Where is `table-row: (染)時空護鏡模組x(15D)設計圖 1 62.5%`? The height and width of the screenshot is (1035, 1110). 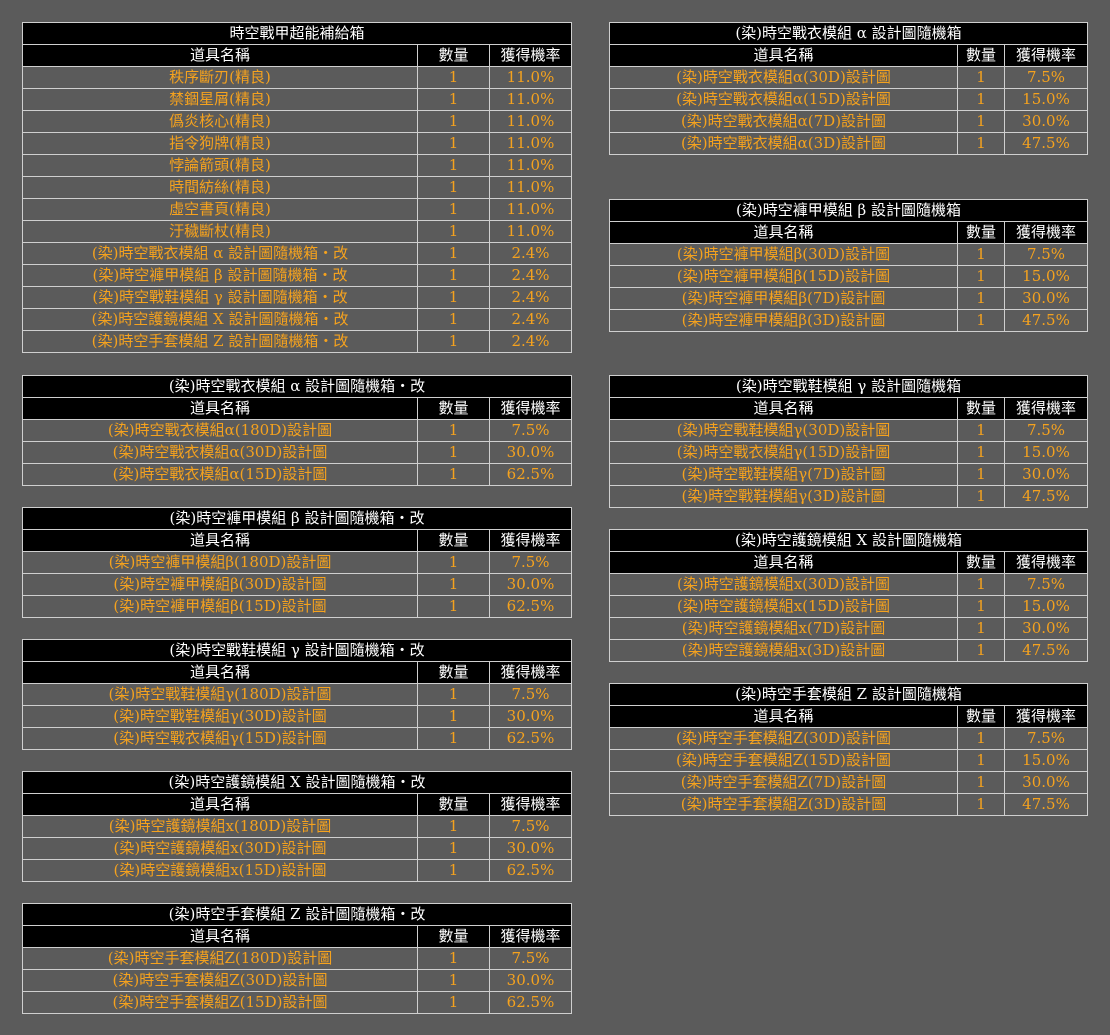
table-row: (染)時空護鏡模組x(15D)設計圖 1 62.5% is located at coordinates (297, 870).